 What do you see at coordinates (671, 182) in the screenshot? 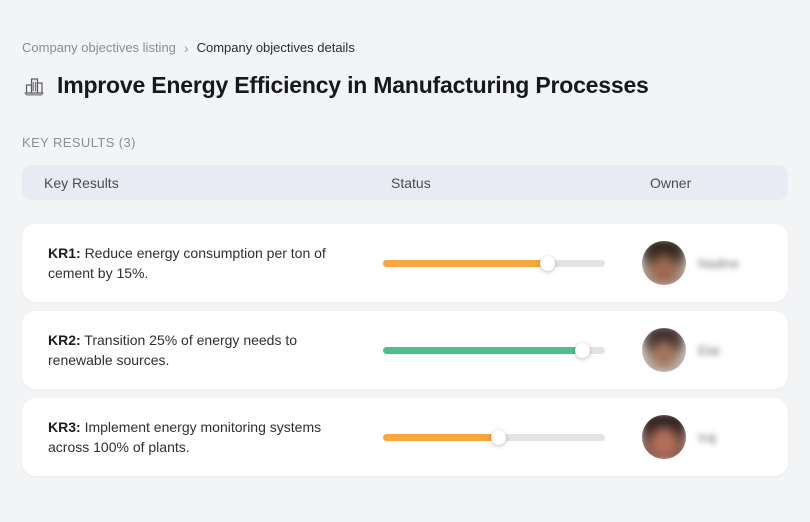
I see `column-header-owner: Owner` at bounding box center [671, 182].